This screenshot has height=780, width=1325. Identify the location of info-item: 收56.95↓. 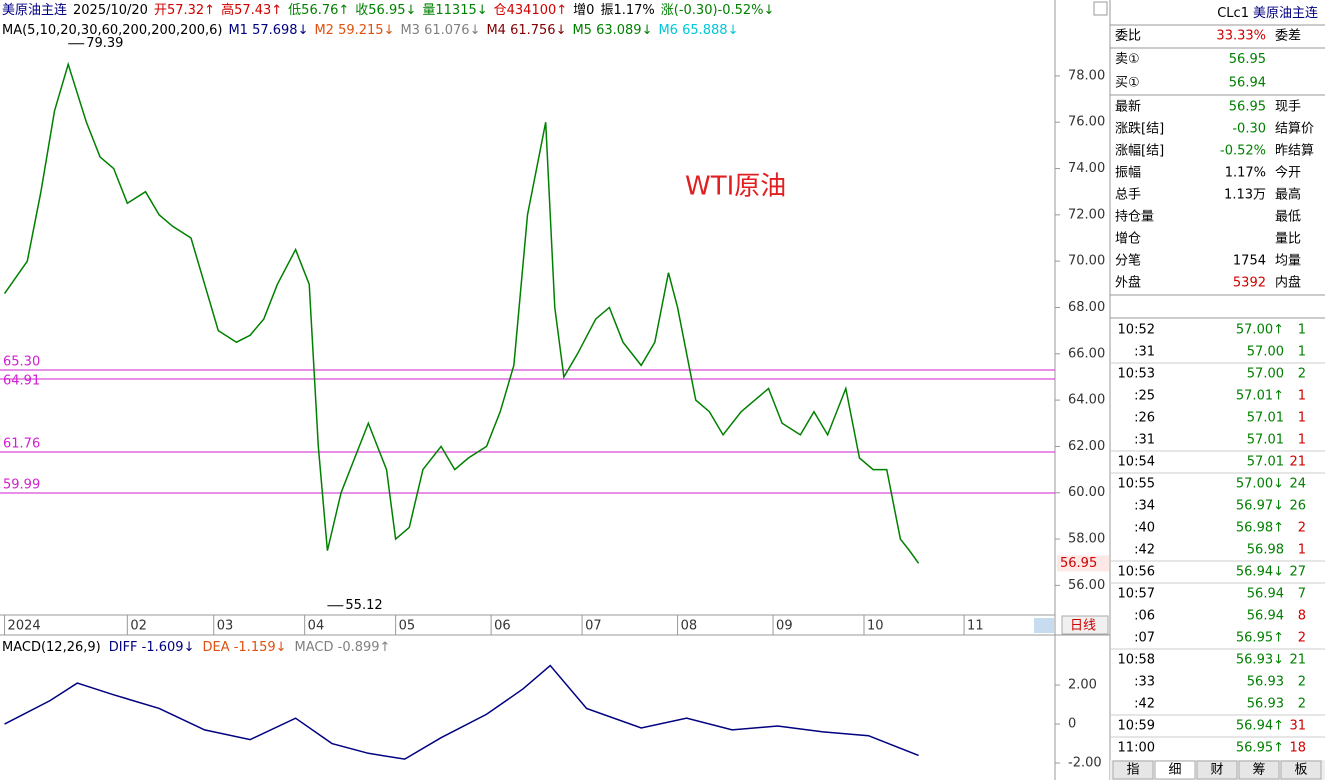
(385, 10).